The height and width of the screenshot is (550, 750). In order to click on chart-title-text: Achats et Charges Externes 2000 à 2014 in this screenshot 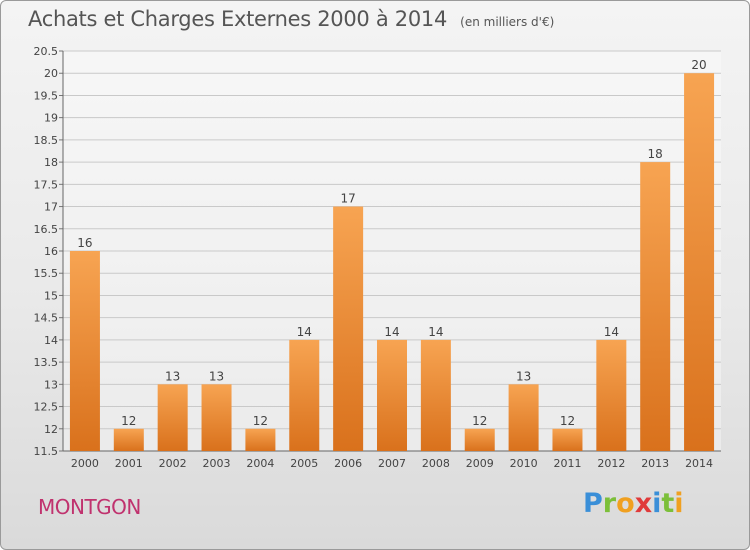, I will do `click(238, 19)`.